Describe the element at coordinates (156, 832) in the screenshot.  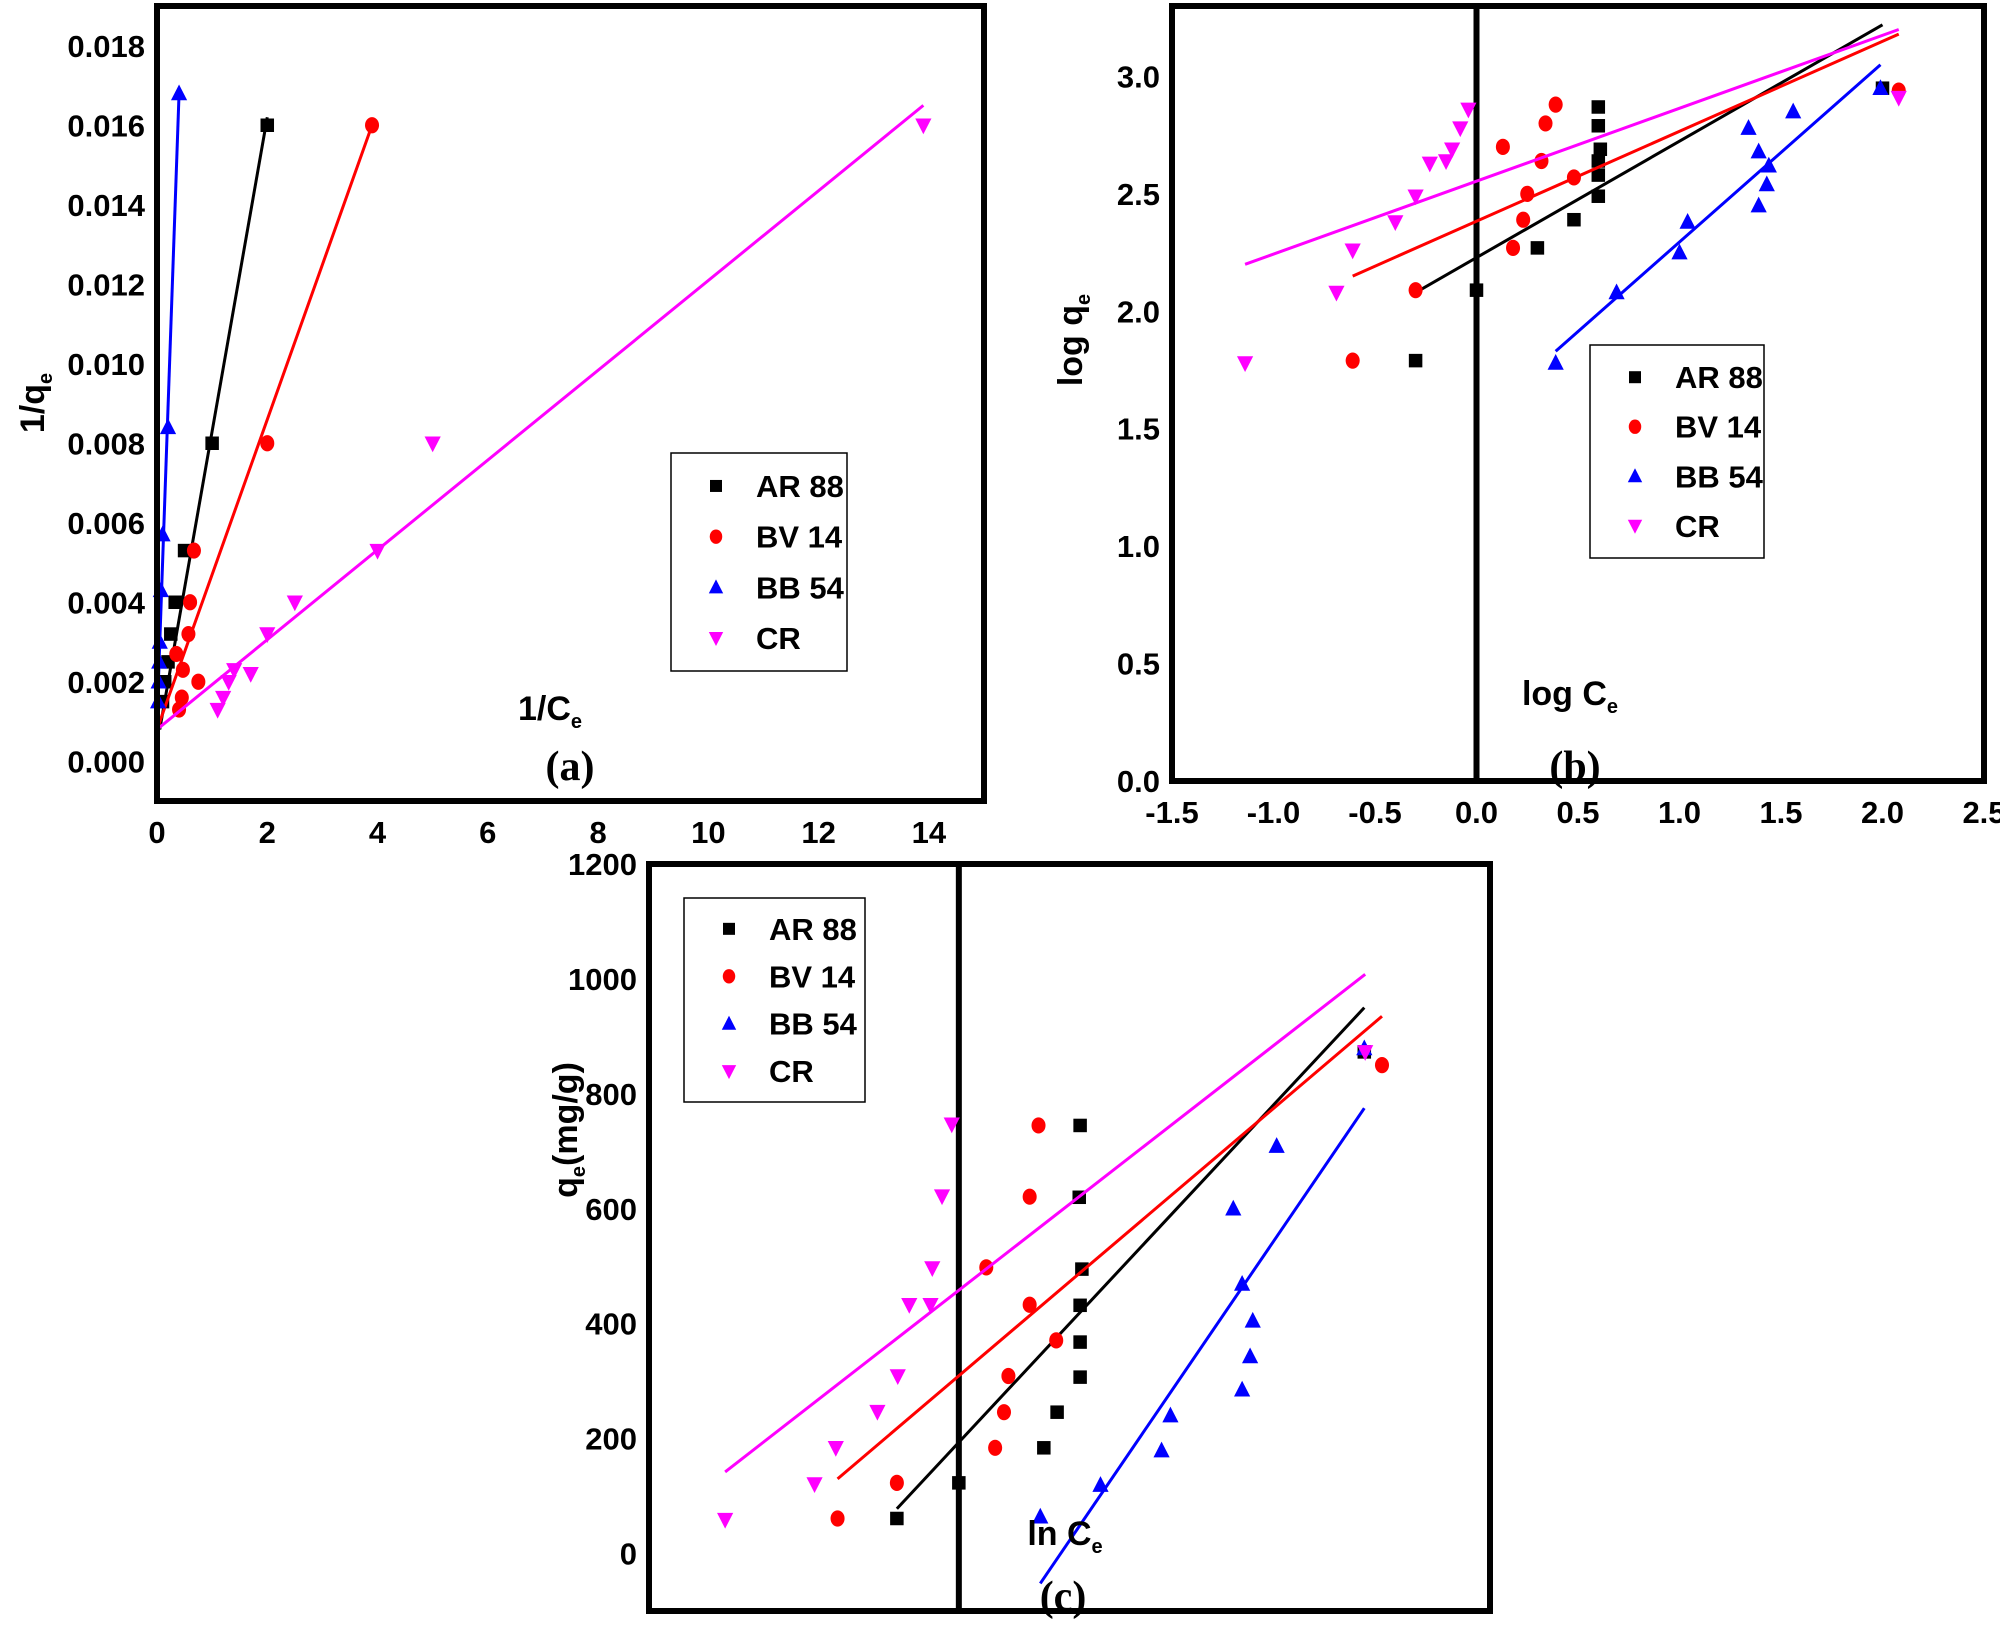
I see `x-tick-label: 0` at that location.